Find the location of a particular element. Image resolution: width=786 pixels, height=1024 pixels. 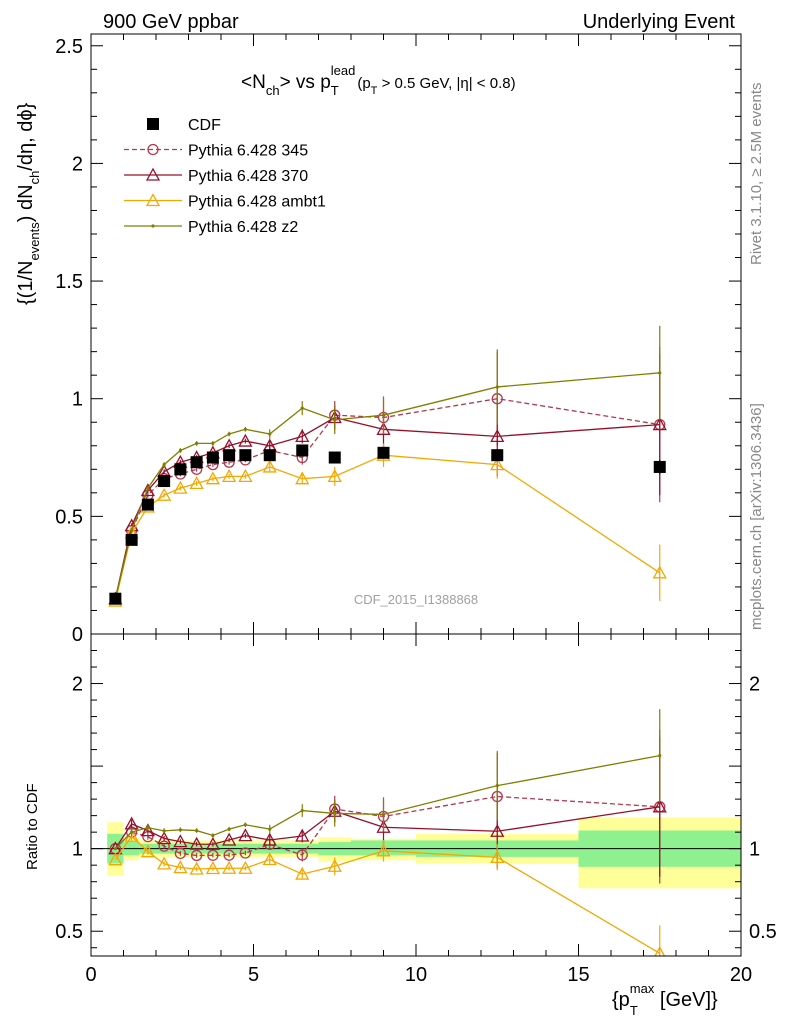

x-tick-label: 5 is located at coordinates (253, 975).